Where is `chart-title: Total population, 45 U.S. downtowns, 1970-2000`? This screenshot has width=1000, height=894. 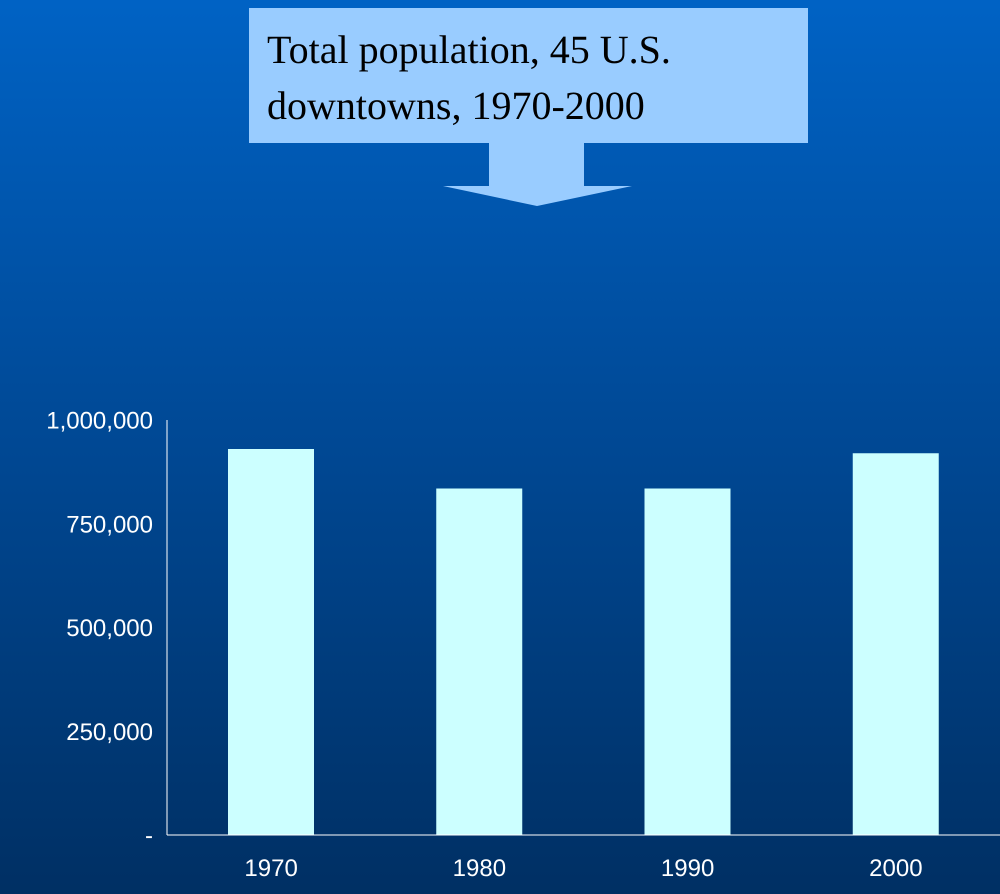
chart-title: Total population, 45 U.S. downtowns, 1970-2000 is located at coordinates (528, 75).